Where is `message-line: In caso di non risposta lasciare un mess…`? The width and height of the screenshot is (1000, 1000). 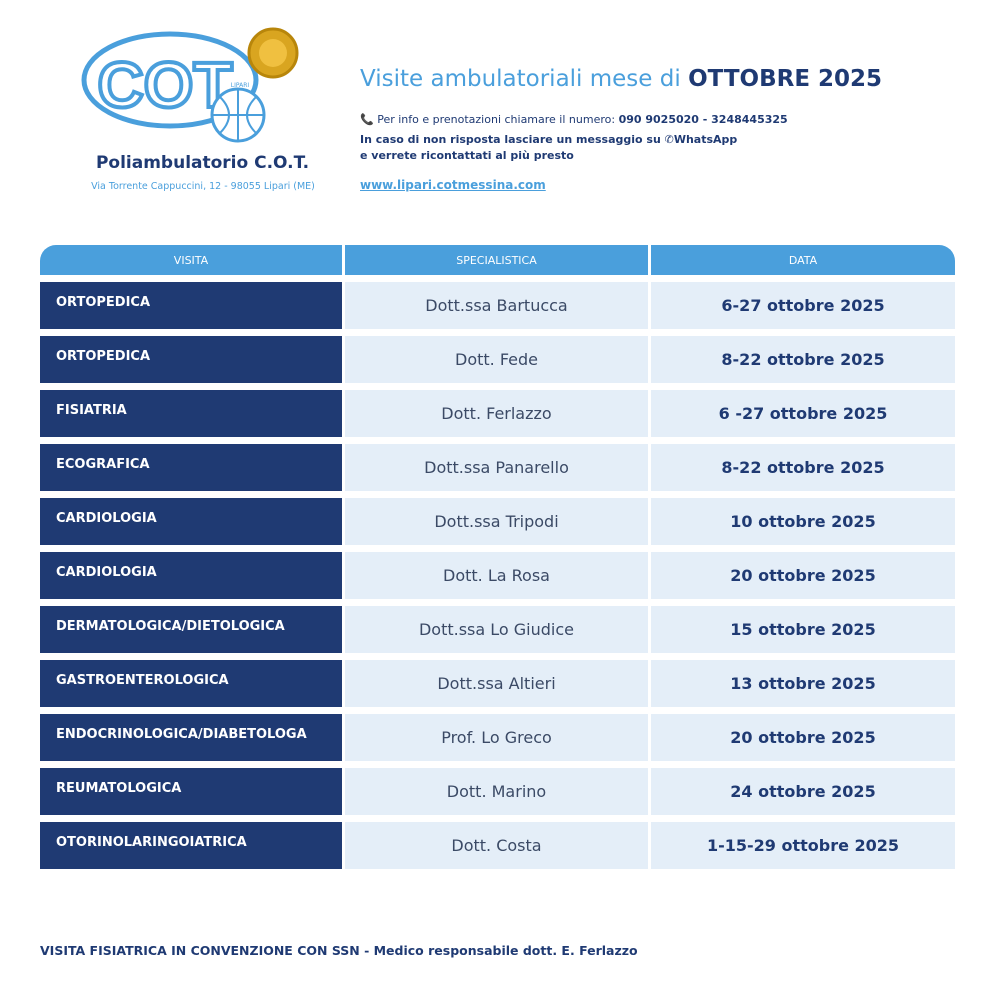
message-line: In caso di non risposta lasciare un mess… is located at coordinates (549, 139).